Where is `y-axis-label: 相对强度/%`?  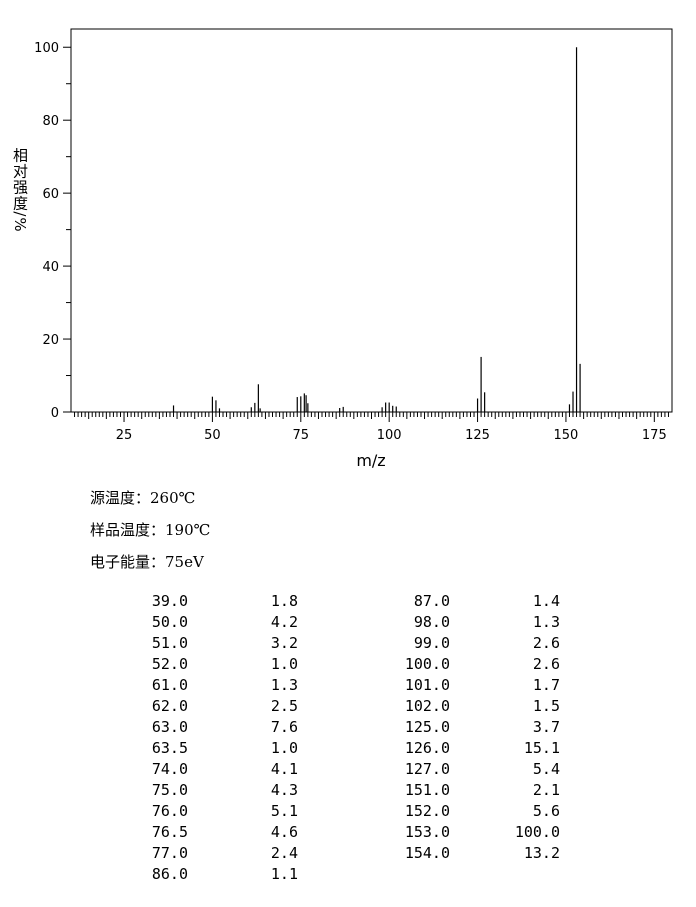
y-axis-label: 相对强度/% is located at coordinates (20, 189).